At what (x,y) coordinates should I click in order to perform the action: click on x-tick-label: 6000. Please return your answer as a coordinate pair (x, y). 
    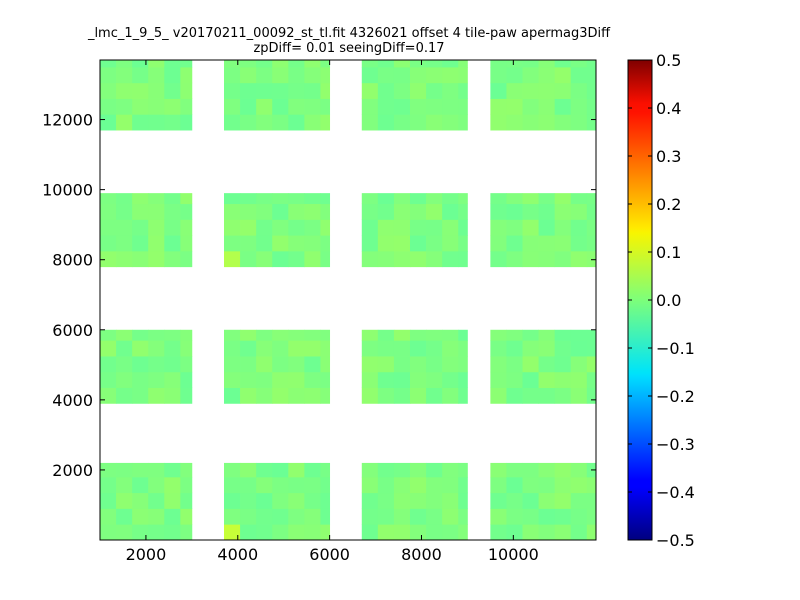
    Looking at the image, I should click on (329, 554).